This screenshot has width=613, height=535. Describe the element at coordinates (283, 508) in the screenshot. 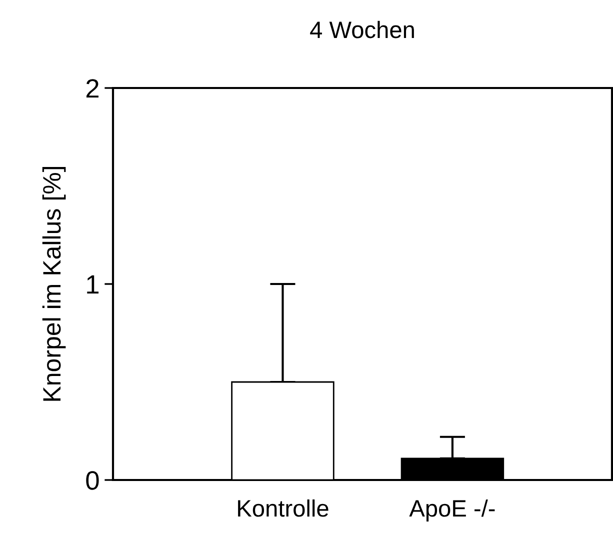

I see `x-tick-label: Kontrolle` at that location.